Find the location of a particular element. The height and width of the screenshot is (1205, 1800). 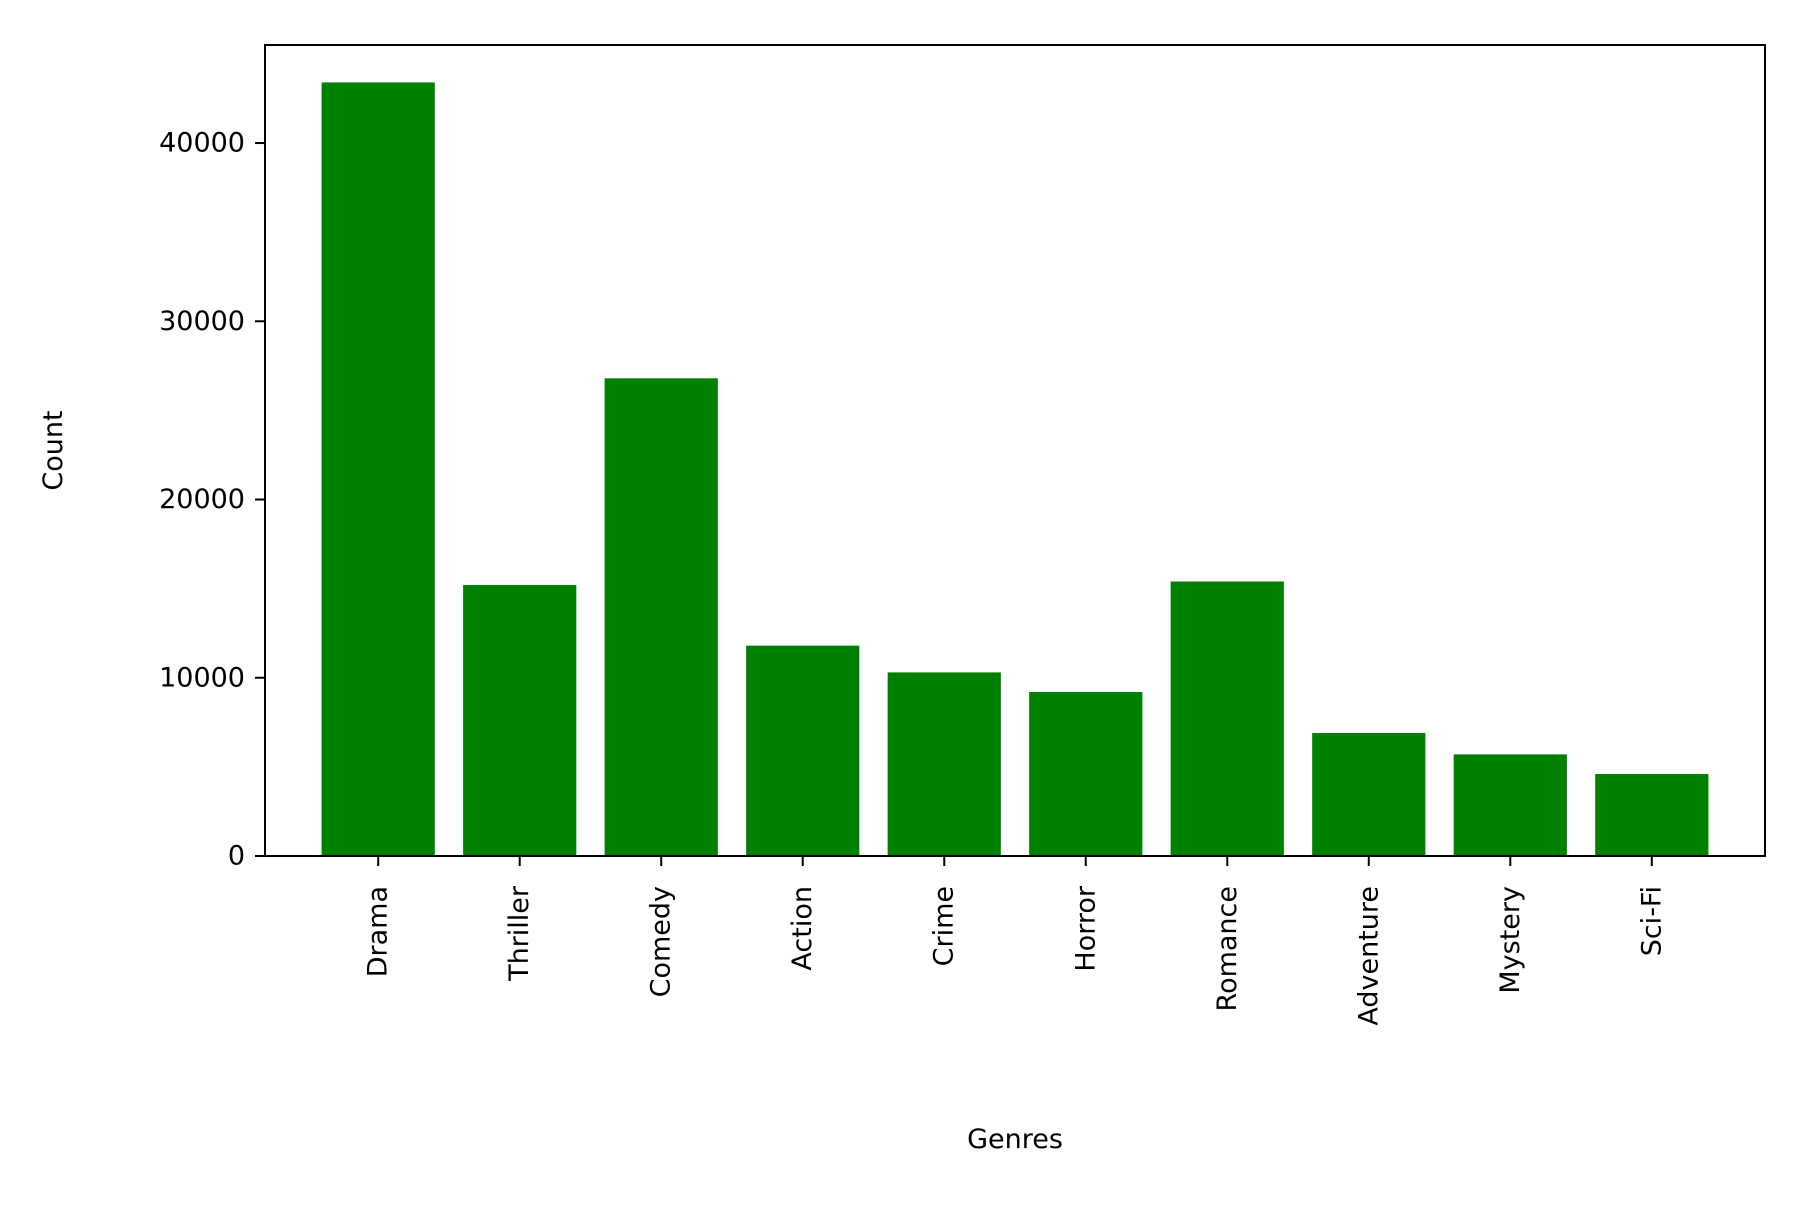

y-tick-label: 40000 is located at coordinates (202, 143).